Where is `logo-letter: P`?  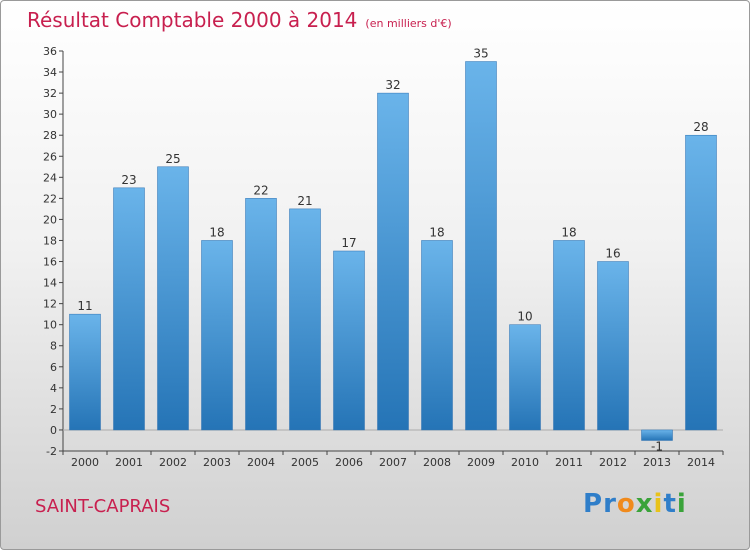
logo-letter: P is located at coordinates (593, 504).